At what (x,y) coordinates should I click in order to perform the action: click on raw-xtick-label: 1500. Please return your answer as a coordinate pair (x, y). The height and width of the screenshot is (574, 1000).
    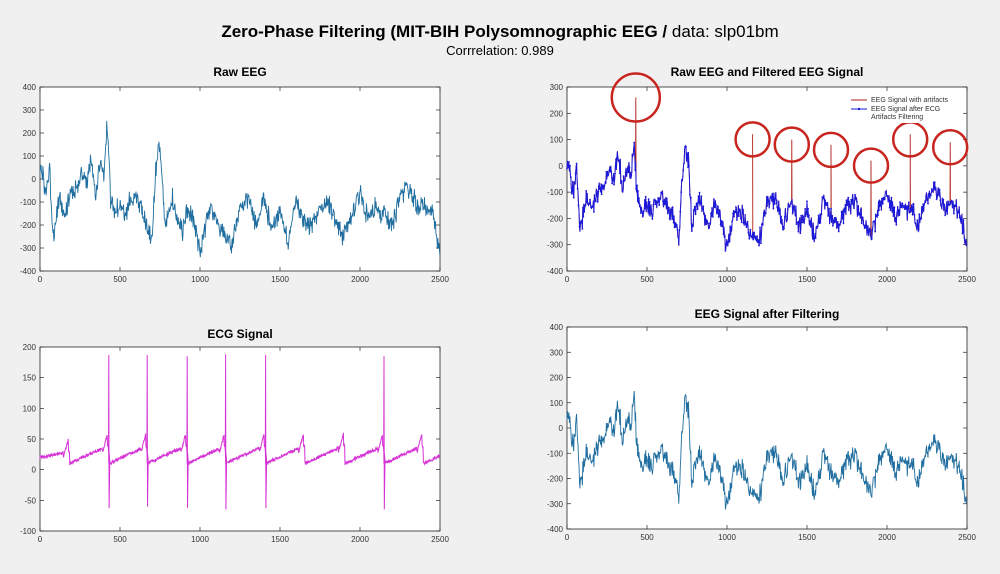
    Looking at the image, I should click on (280, 279).